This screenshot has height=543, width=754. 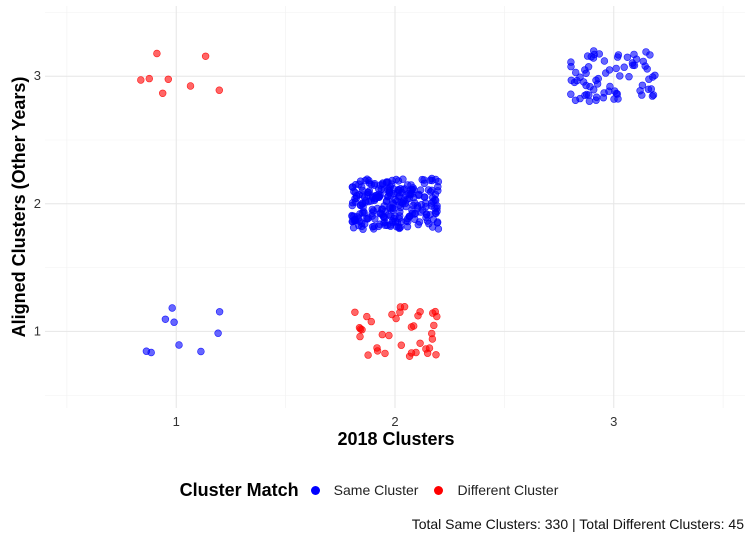 What do you see at coordinates (395, 439) in the screenshot?
I see `x-axis-title: 2018 Clusters` at bounding box center [395, 439].